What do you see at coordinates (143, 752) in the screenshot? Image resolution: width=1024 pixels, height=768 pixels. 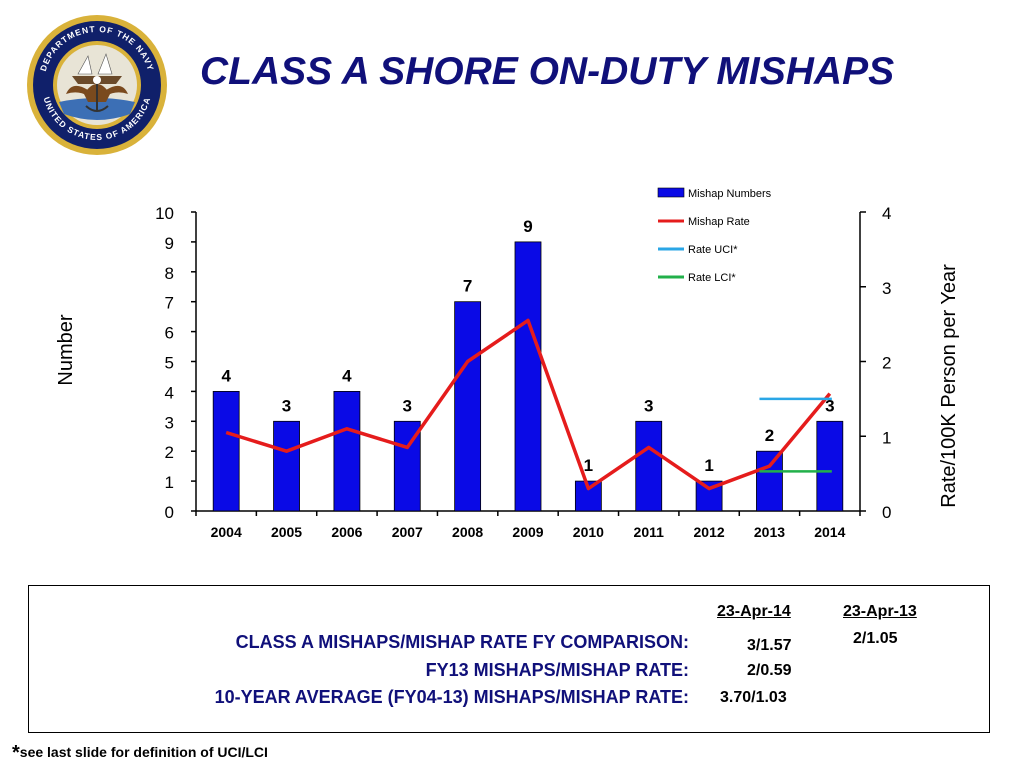 I see `footnote-text: see last slide for definition of UCI/LCI` at bounding box center [143, 752].